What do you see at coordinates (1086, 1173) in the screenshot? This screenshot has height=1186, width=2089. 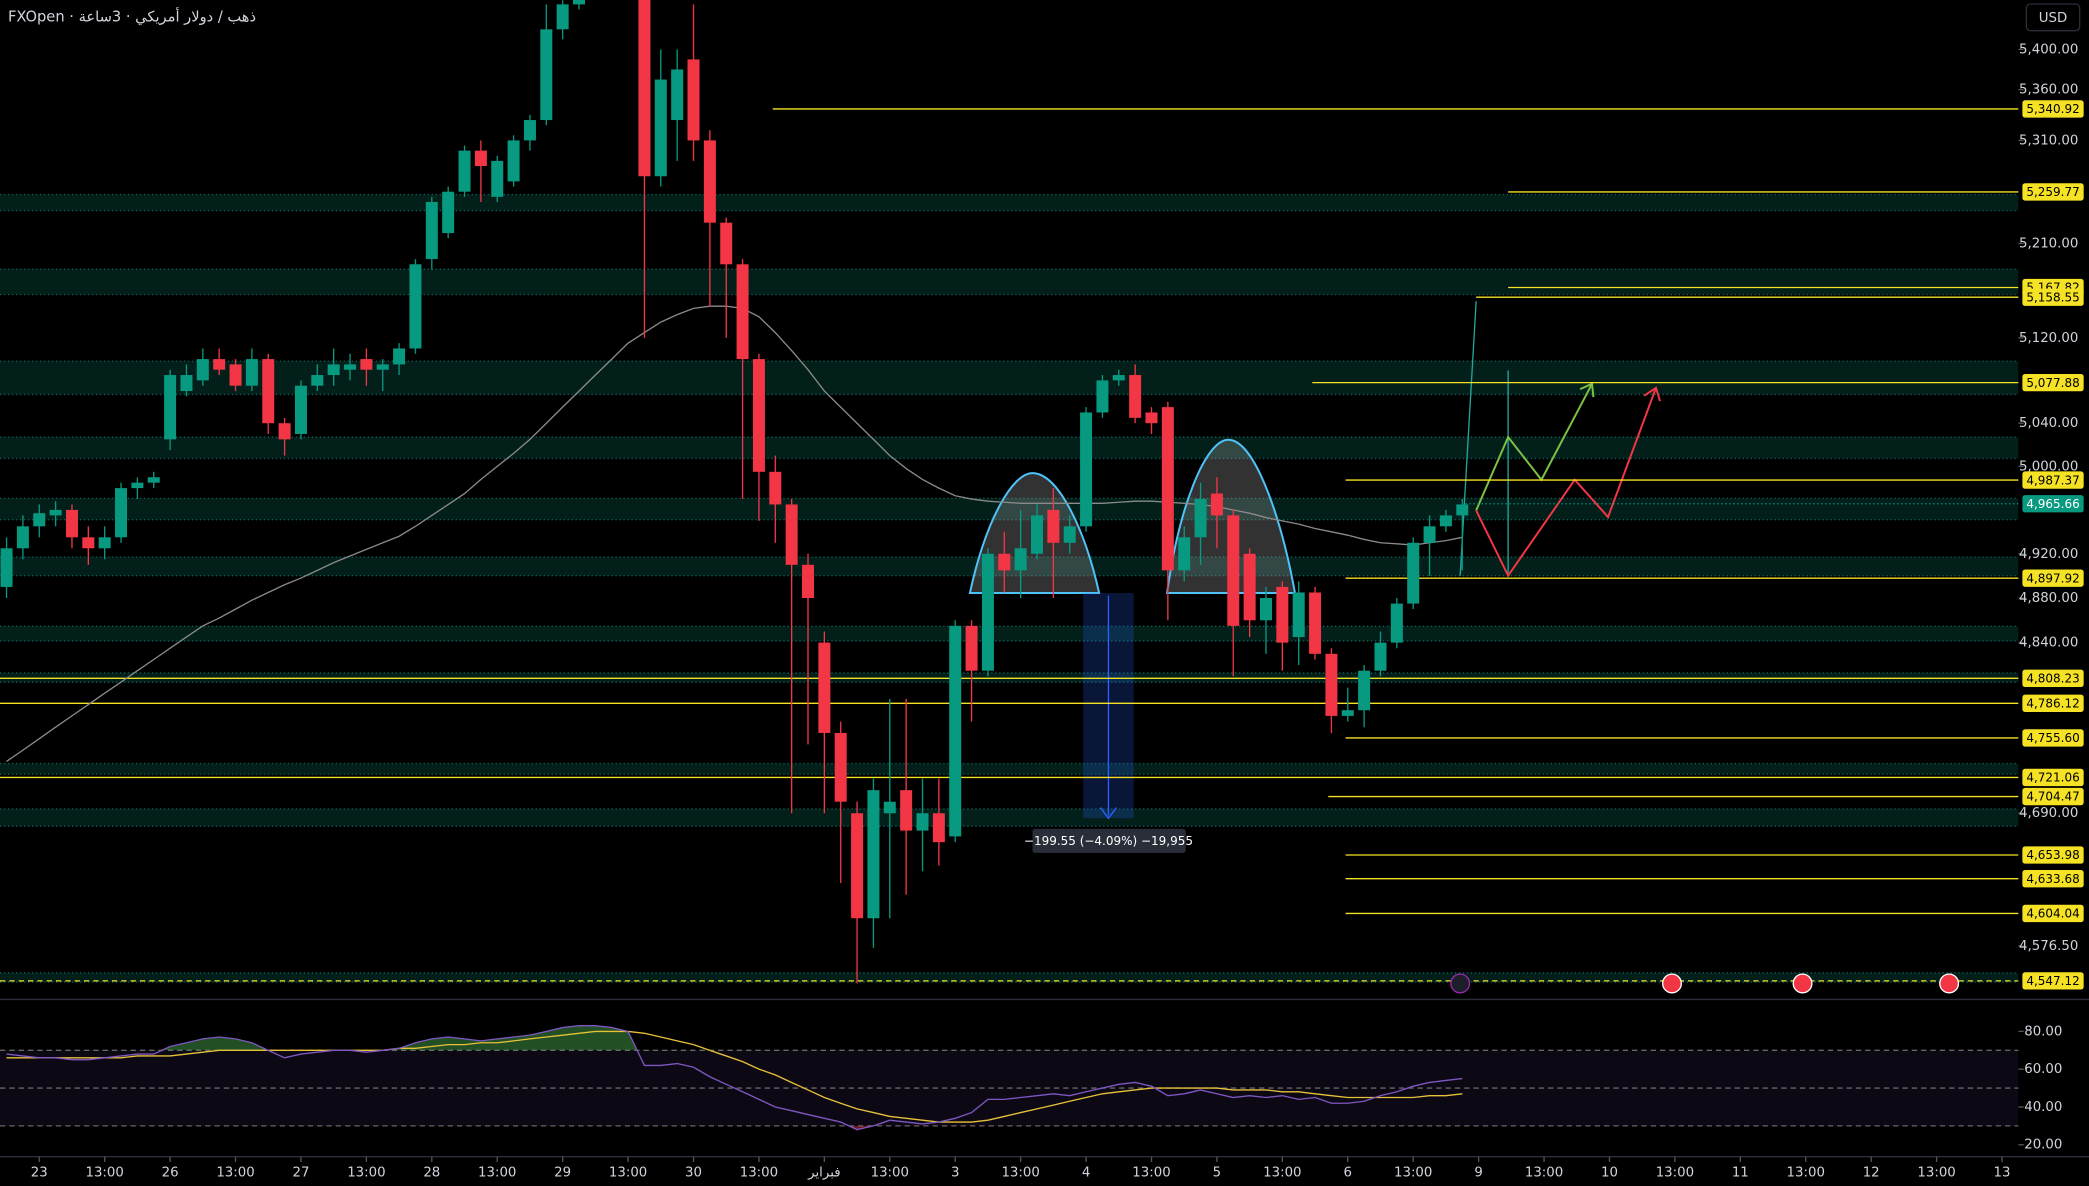 I see `x-tick-label: 4` at bounding box center [1086, 1173].